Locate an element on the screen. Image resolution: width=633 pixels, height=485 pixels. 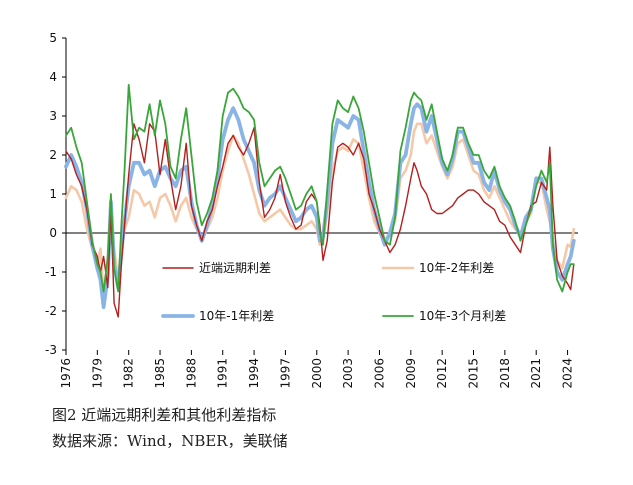
y-tick-label: -3 is located at coordinates (51, 350).